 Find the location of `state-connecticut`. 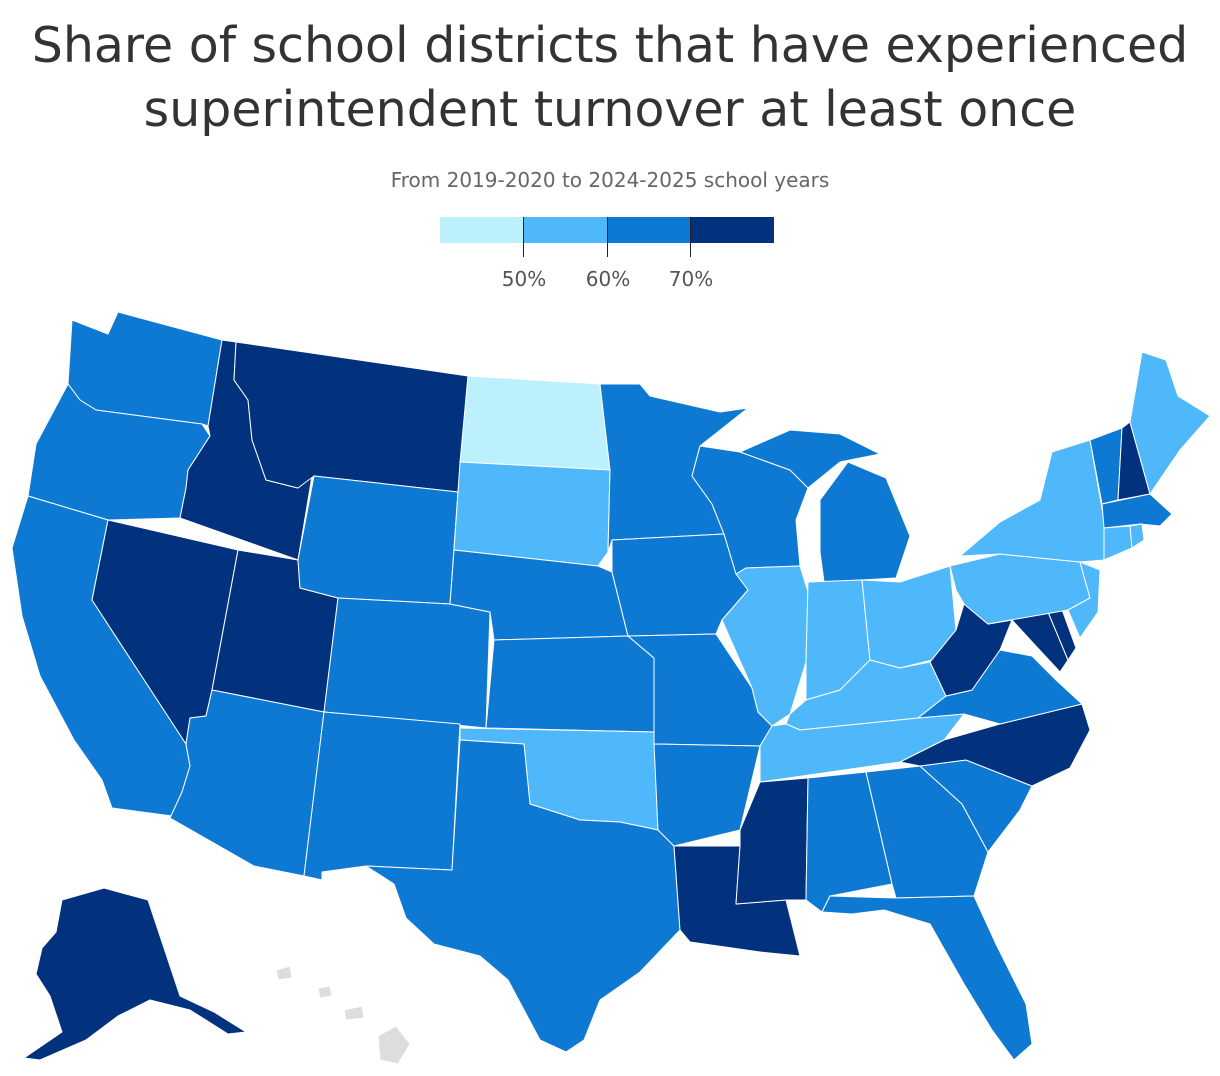

state-connecticut is located at coordinates (1118, 543).